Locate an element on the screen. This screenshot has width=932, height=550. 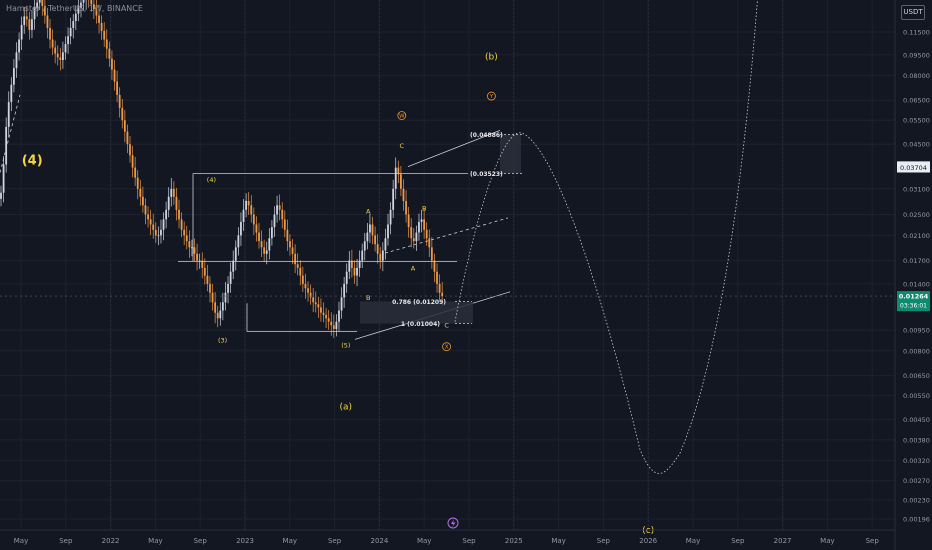
fib-level-label: (0.03523) is located at coordinates (486, 174).